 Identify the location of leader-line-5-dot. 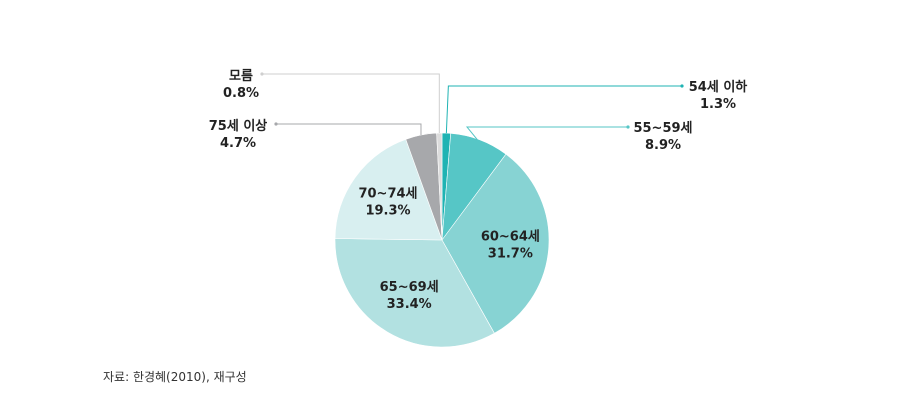
(276, 124).